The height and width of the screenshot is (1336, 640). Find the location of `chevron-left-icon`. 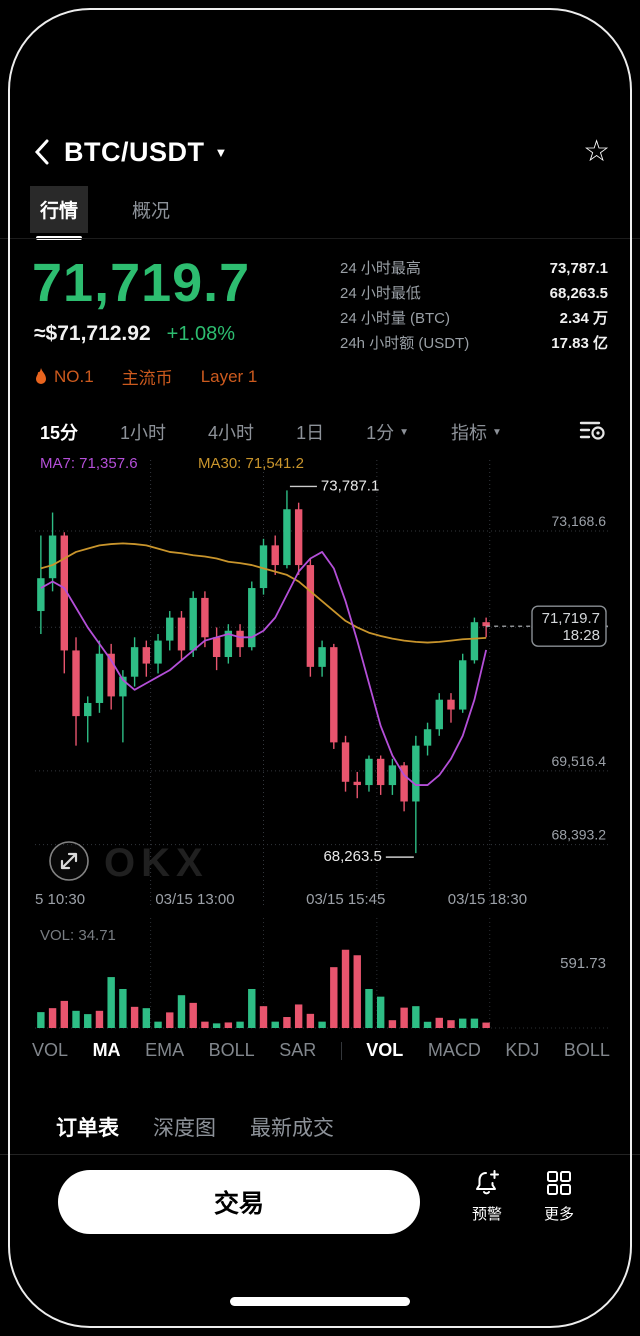

chevron-left-icon is located at coordinates (41, 152).